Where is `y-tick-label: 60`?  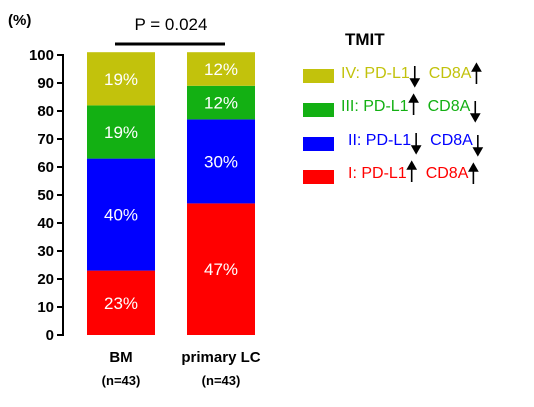 y-tick-label: 60 is located at coordinates (45, 167).